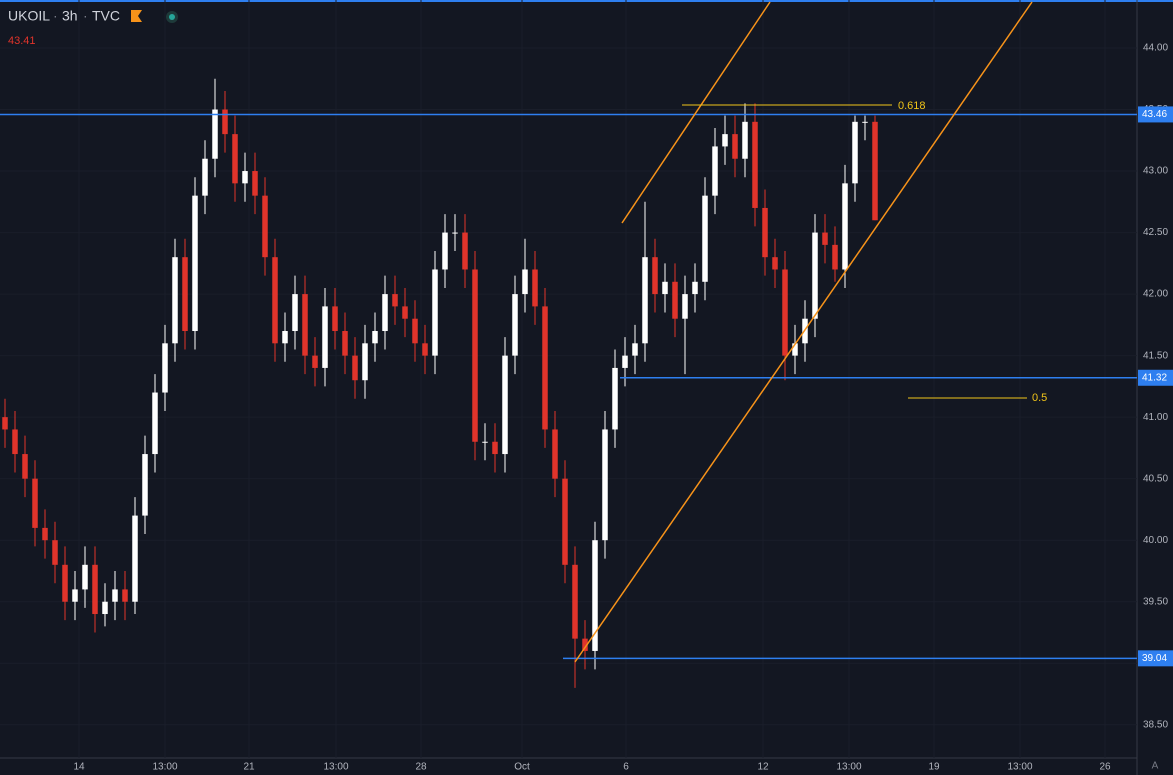  I want to click on x-tick-label: 21, so click(249, 767).